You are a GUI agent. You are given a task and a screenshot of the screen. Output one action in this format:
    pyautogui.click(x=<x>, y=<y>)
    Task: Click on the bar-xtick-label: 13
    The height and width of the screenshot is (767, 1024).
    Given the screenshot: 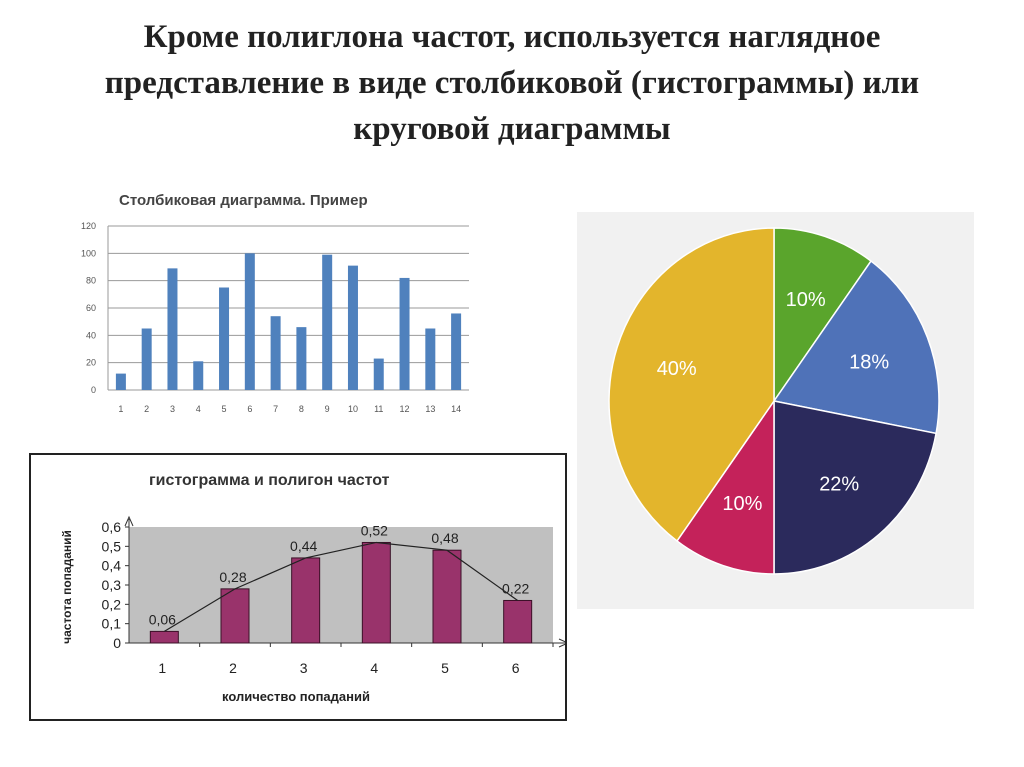 What is the action you would take?
    pyautogui.click(x=430, y=409)
    